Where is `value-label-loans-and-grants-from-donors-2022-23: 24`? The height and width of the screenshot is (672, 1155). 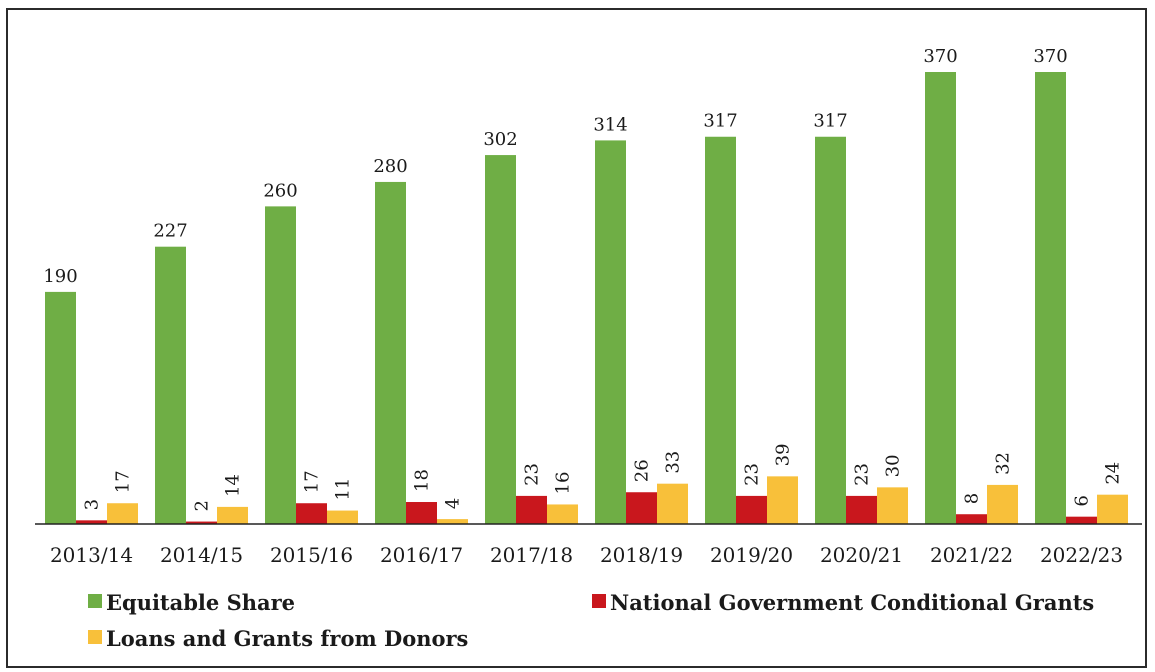 value-label-loans-and-grants-from-donors-2022-23: 24 is located at coordinates (1113, 473).